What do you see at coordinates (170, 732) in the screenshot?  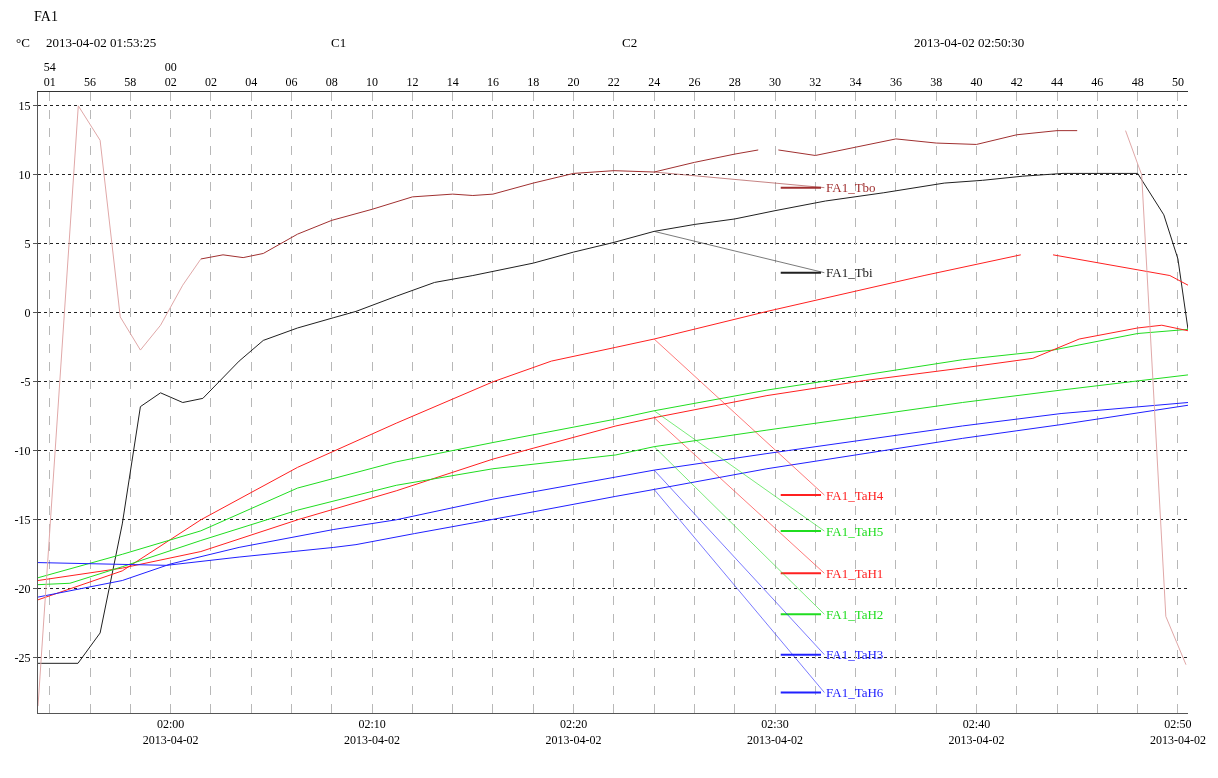 I see `x-tick-label: 02:00 2013-04-02` at bounding box center [170, 732].